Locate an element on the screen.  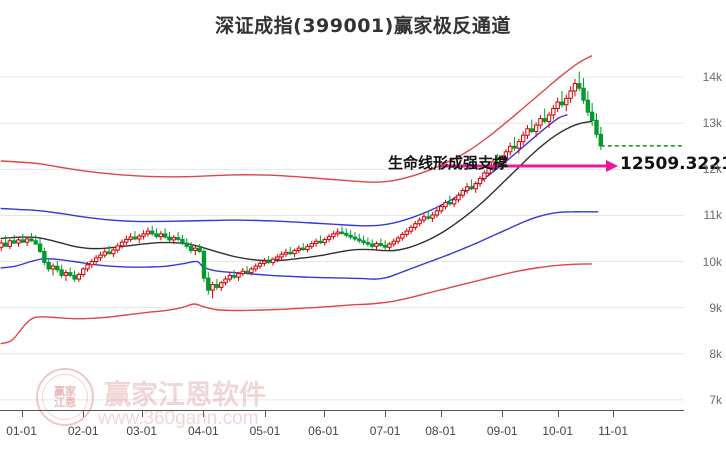
x-axis-tick-label: 03-01 is located at coordinates (142, 431).